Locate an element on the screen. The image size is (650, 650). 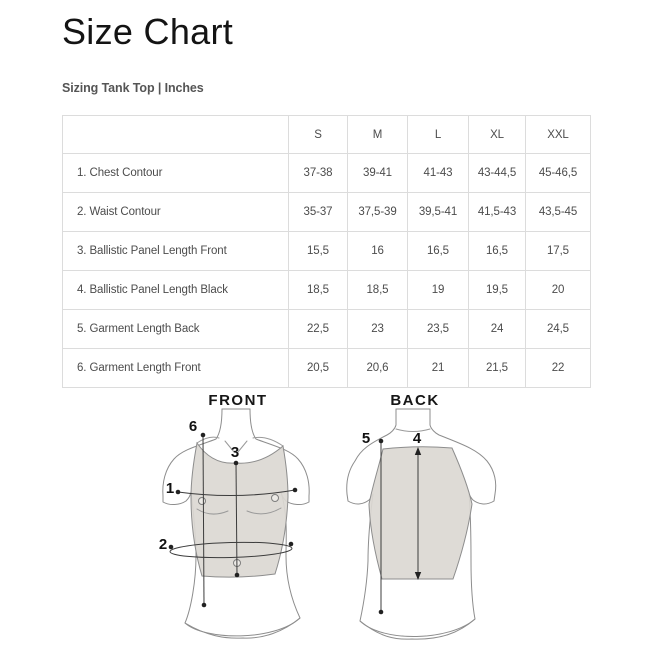
front-diagram: FRONT is located at coordinates (240, 520).